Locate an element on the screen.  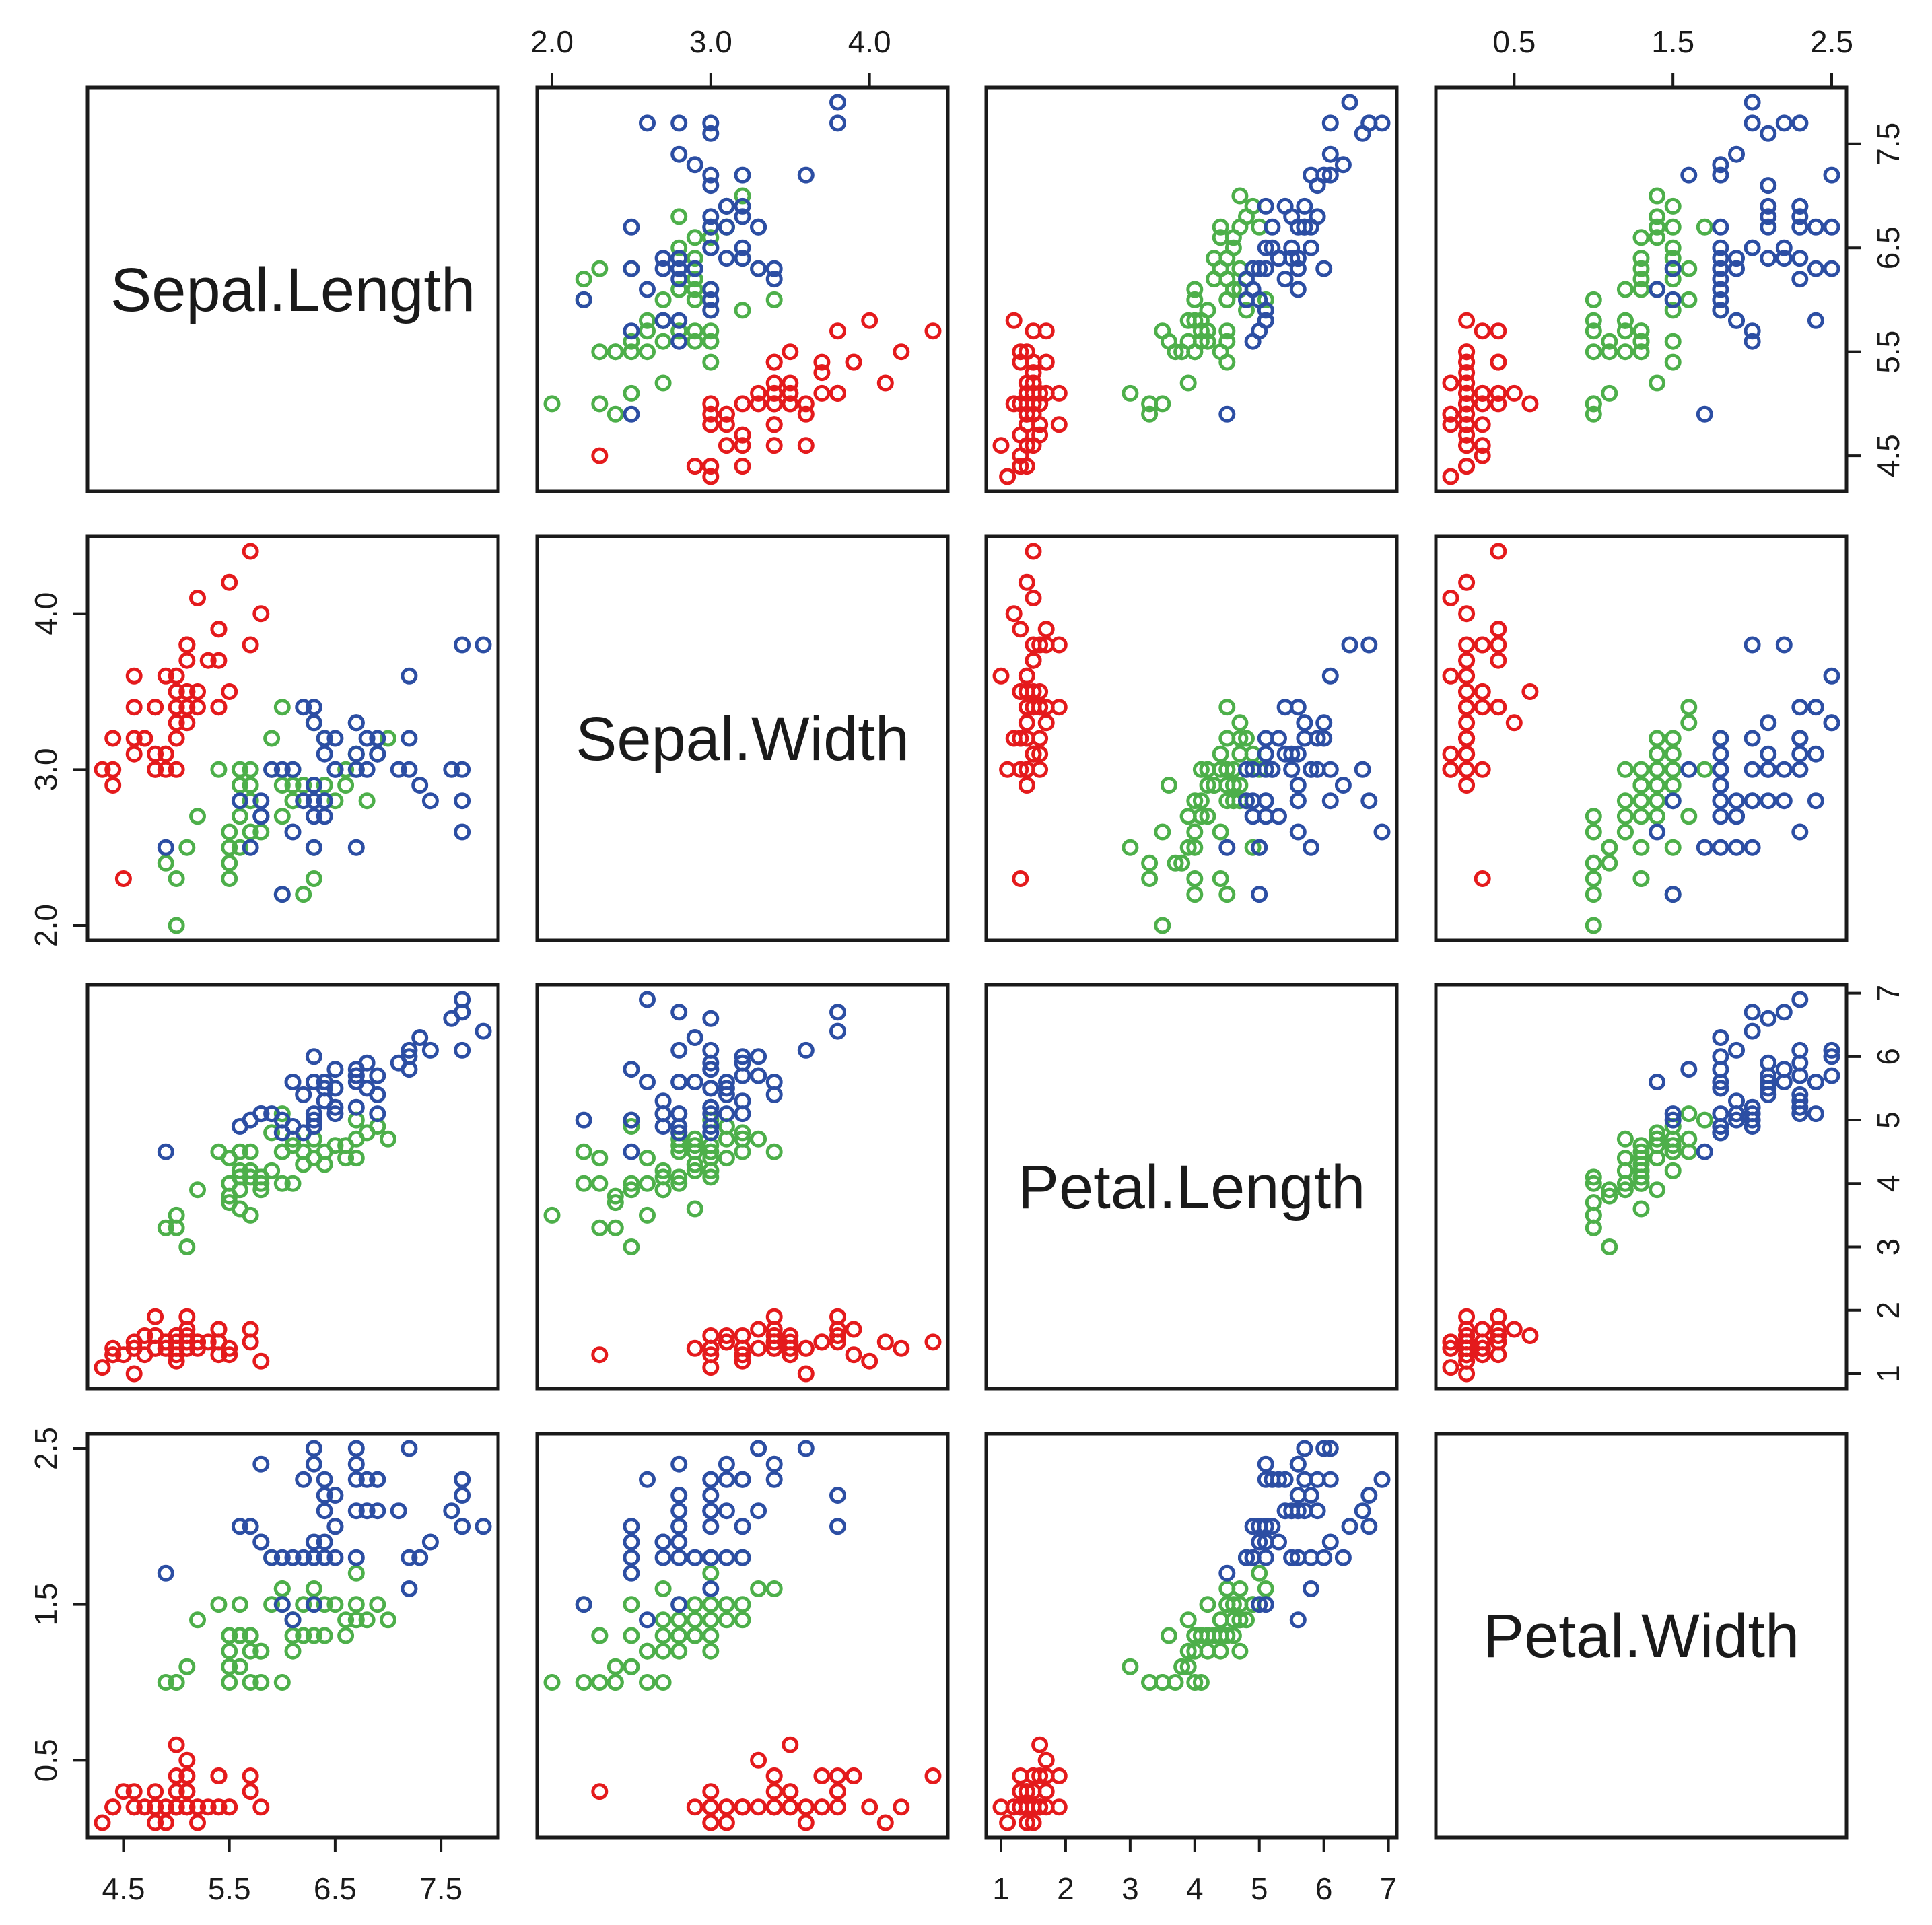
tick-label: 0.5 is located at coordinates (45, 1760).